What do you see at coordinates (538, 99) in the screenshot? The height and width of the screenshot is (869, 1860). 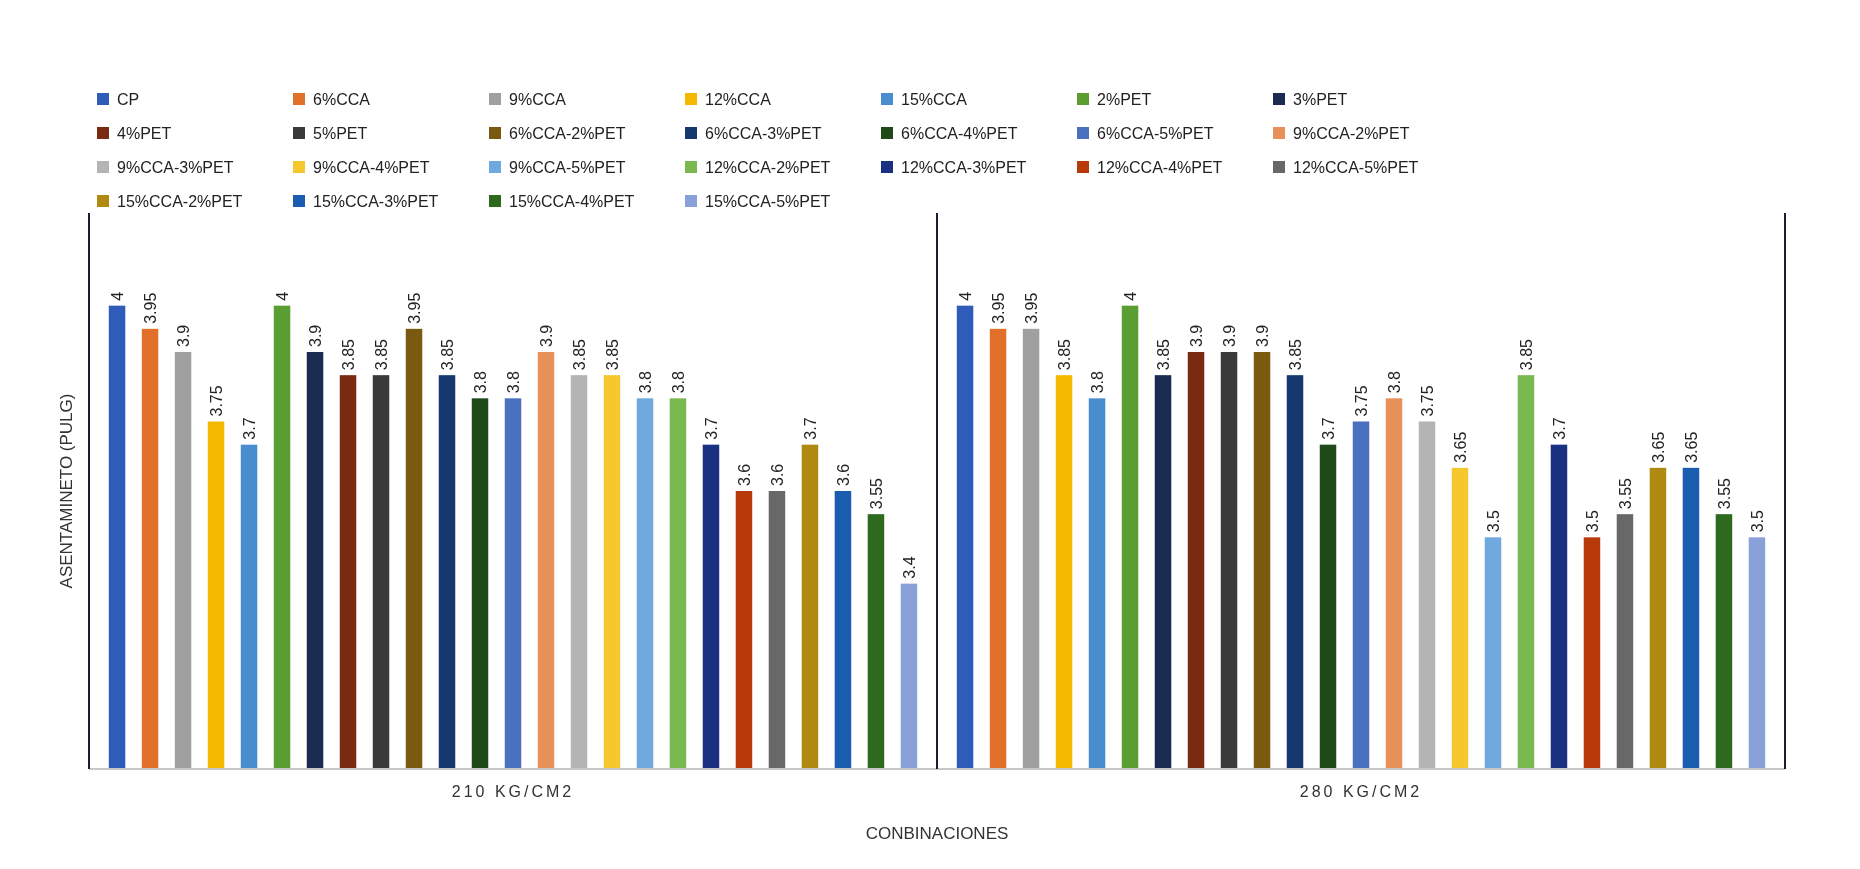 I see `legend-label: 9%CCA` at bounding box center [538, 99].